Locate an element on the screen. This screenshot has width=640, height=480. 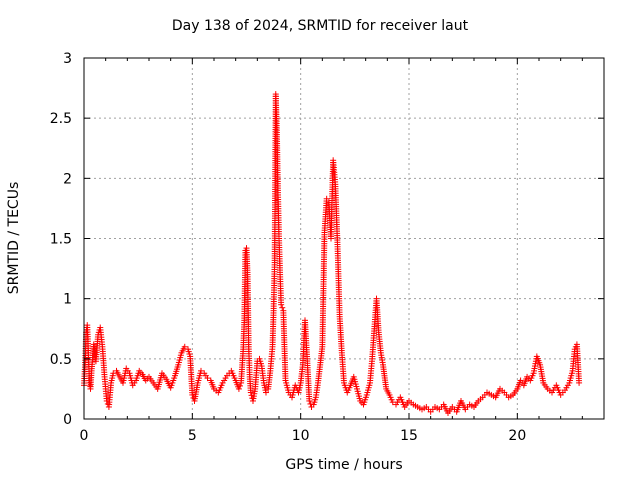
x-tick-label: 15 is located at coordinates (409, 436).